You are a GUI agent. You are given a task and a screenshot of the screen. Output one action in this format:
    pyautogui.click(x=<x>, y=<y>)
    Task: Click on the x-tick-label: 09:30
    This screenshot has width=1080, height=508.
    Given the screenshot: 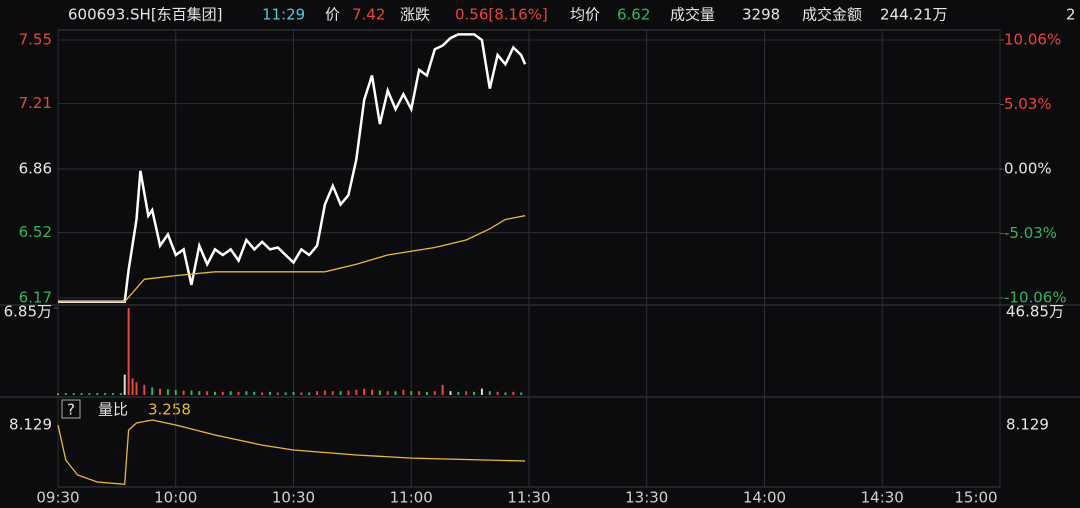 What is the action you would take?
    pyautogui.click(x=57, y=498)
    